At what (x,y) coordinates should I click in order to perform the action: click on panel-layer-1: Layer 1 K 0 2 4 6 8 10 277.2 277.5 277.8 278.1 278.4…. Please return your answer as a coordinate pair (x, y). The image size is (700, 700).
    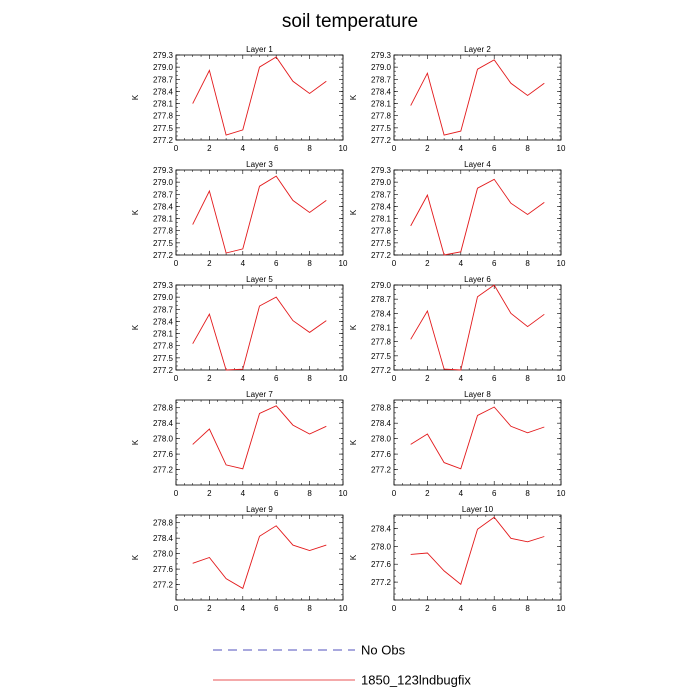
    Looking at the image, I should click on (239, 99).